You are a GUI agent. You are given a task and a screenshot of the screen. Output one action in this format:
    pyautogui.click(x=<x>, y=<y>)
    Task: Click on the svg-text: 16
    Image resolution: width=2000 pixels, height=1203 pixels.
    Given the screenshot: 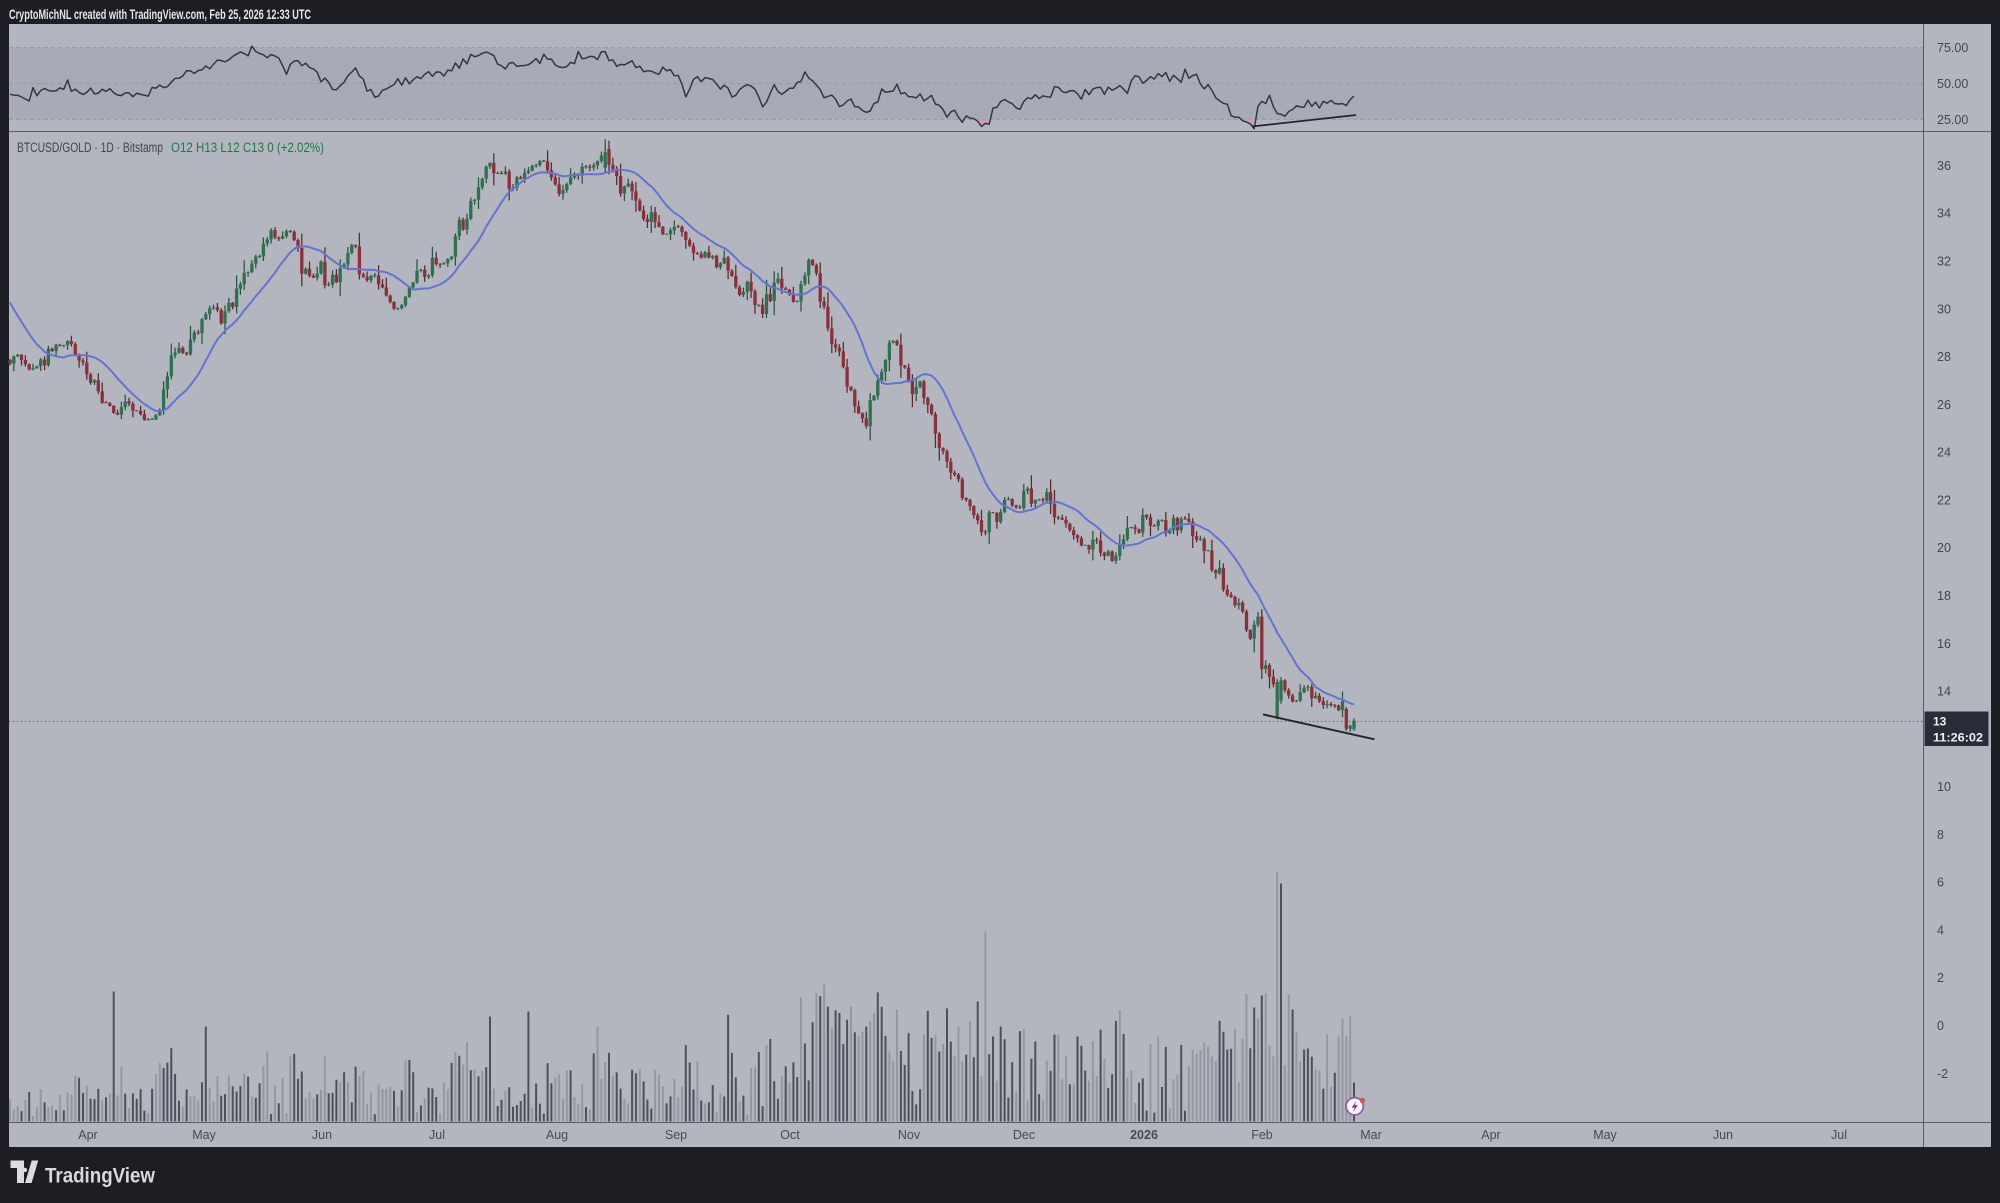 What is the action you would take?
    pyautogui.click(x=1944, y=644)
    